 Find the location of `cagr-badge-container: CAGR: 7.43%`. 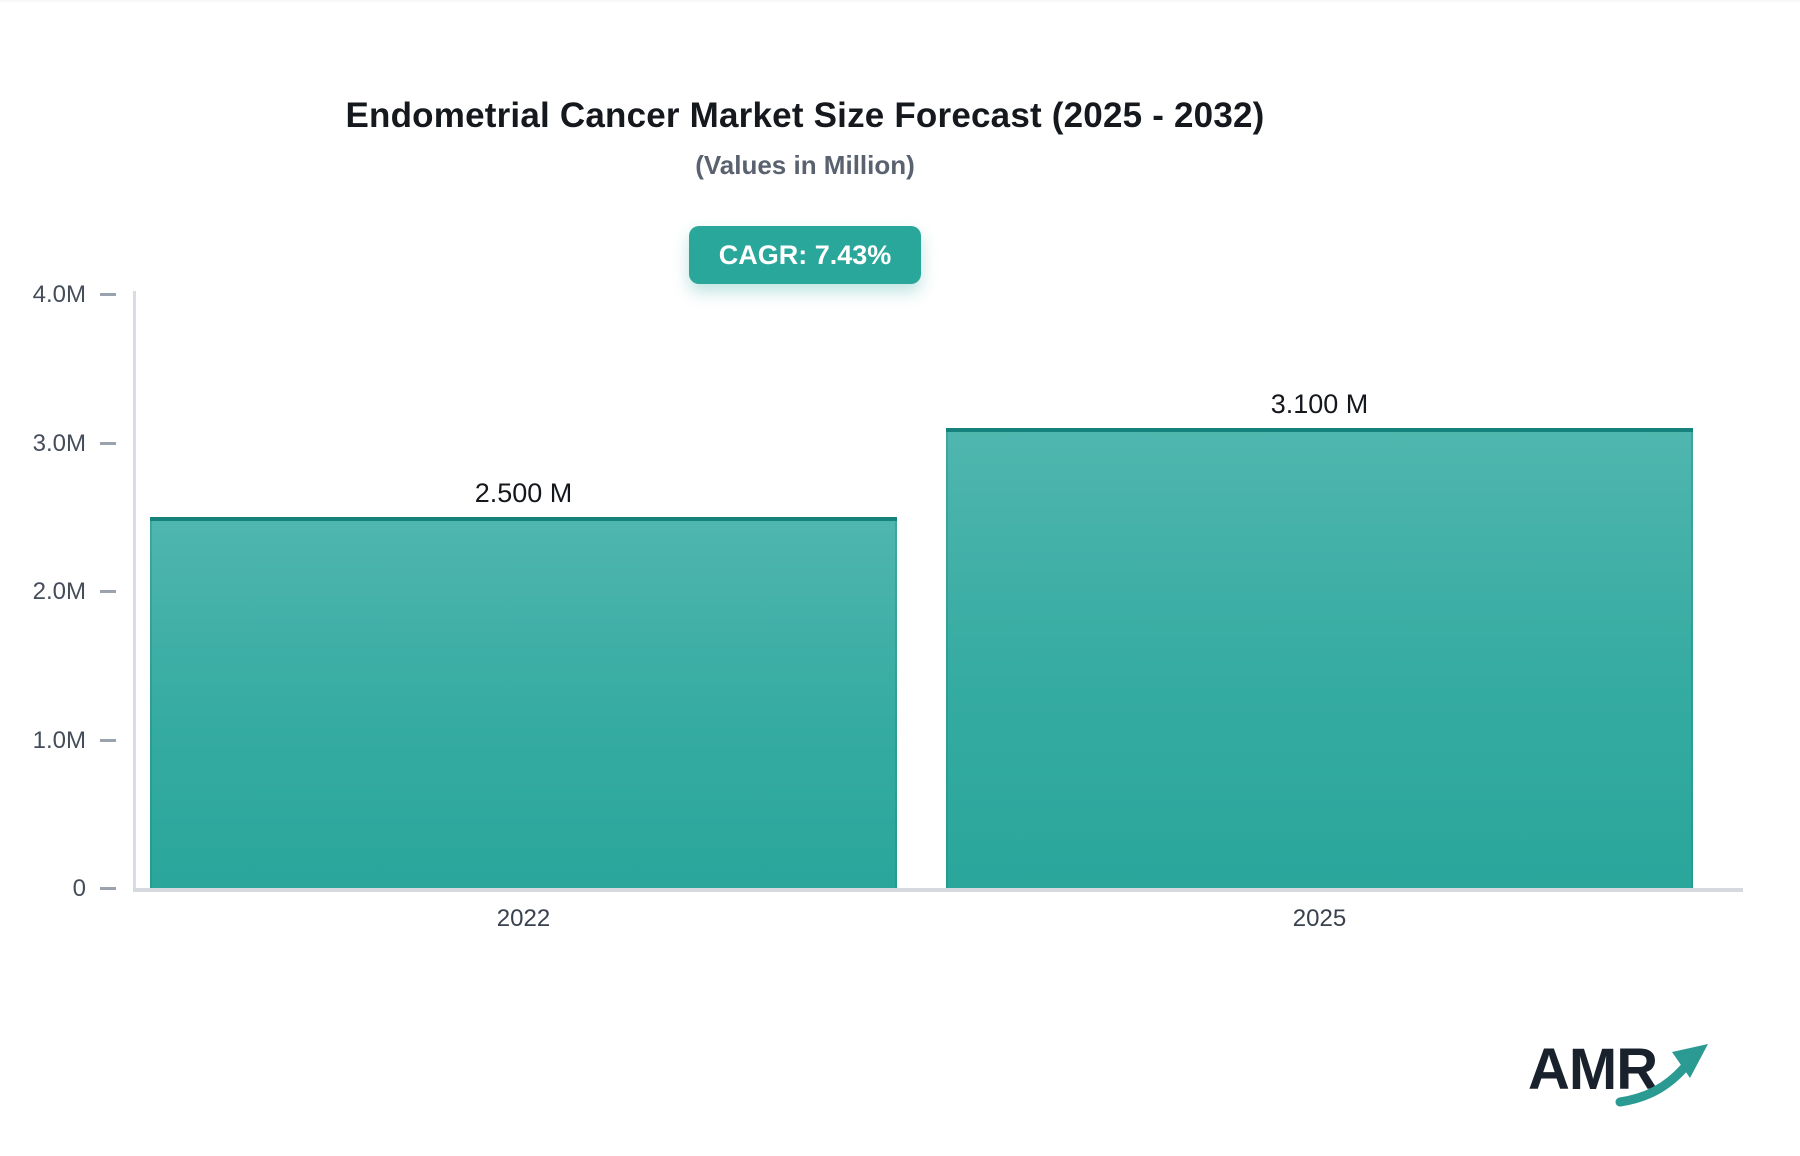

cagr-badge-container: CAGR: 7.43% is located at coordinates (805, 255).